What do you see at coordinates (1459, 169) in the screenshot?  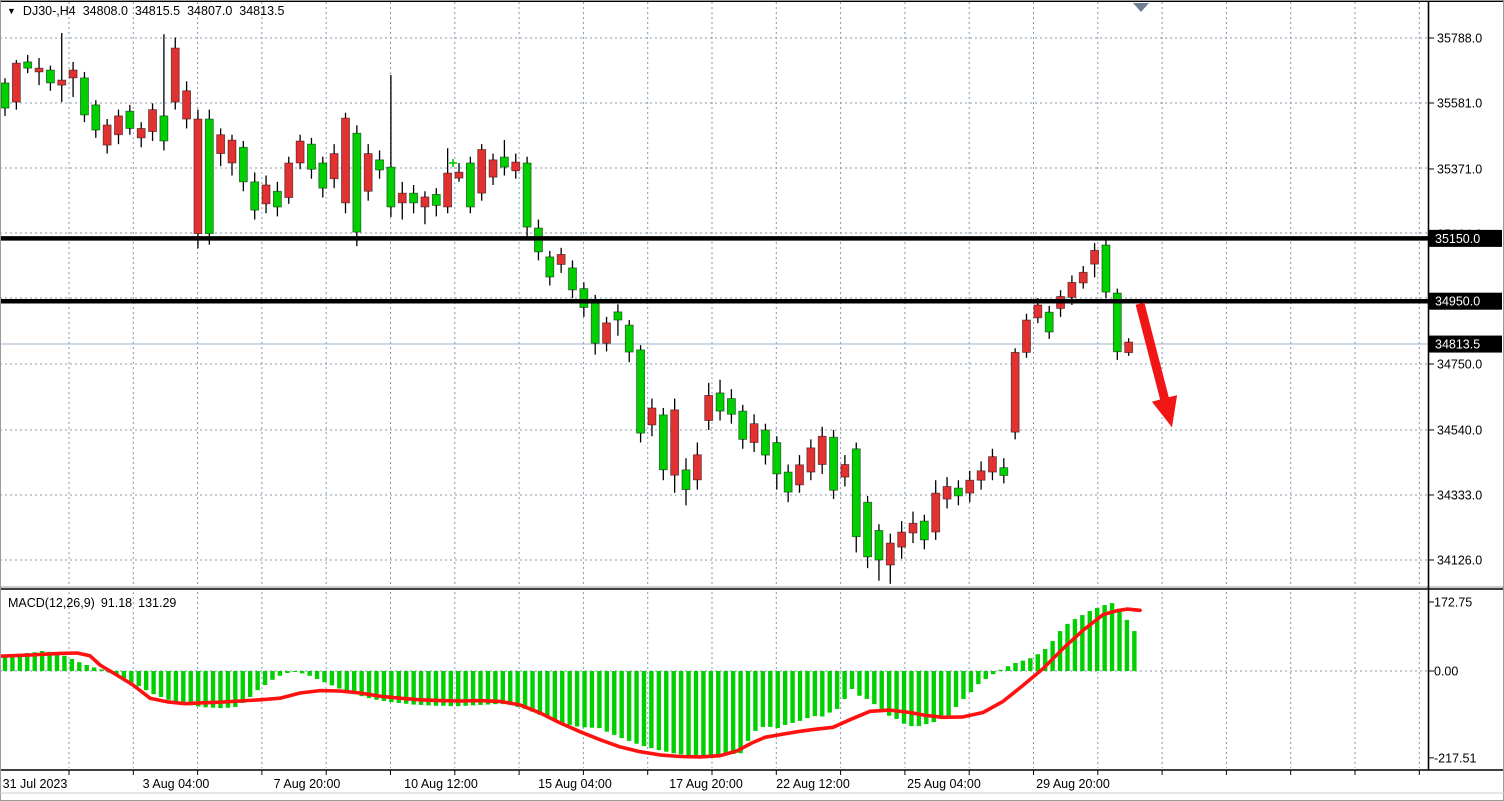 I see `price-axis-label: 35371.0` at bounding box center [1459, 169].